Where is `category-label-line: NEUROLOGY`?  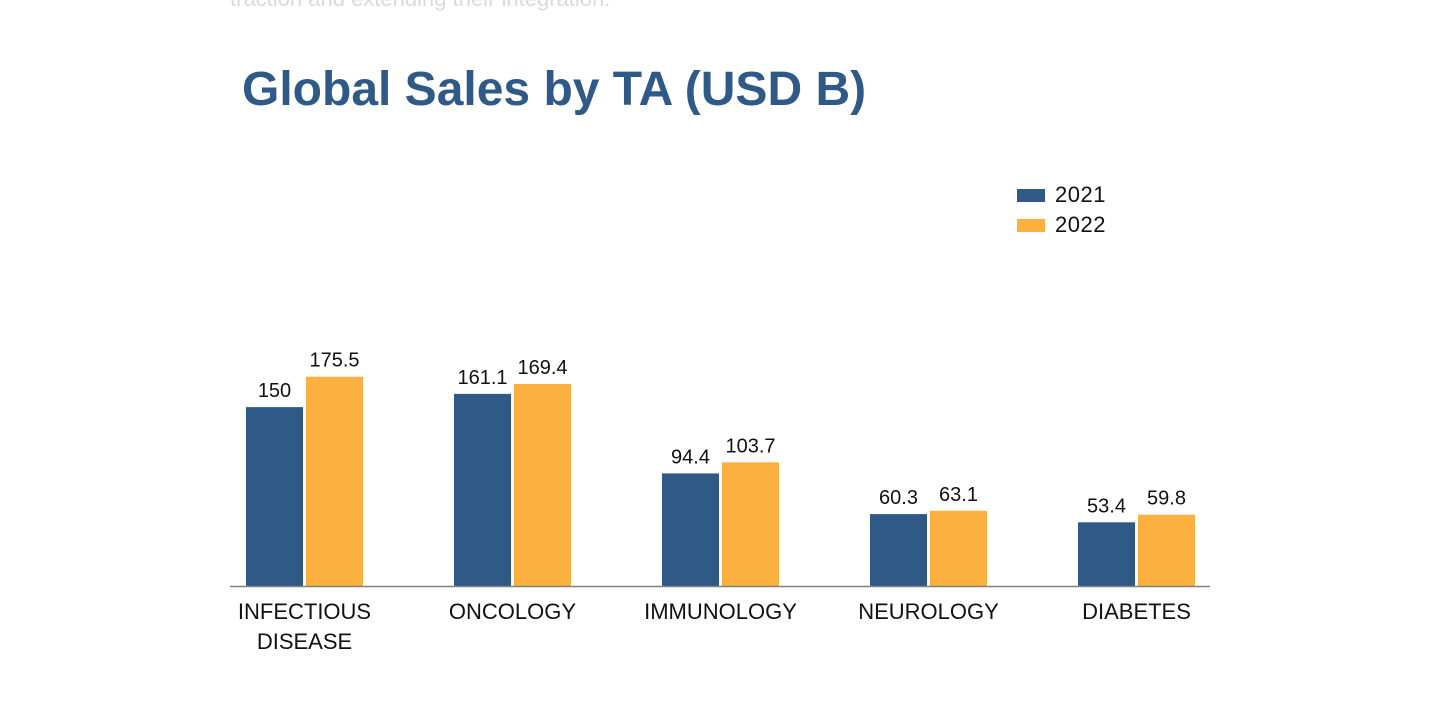
category-label-line: NEUROLOGY is located at coordinates (928, 611).